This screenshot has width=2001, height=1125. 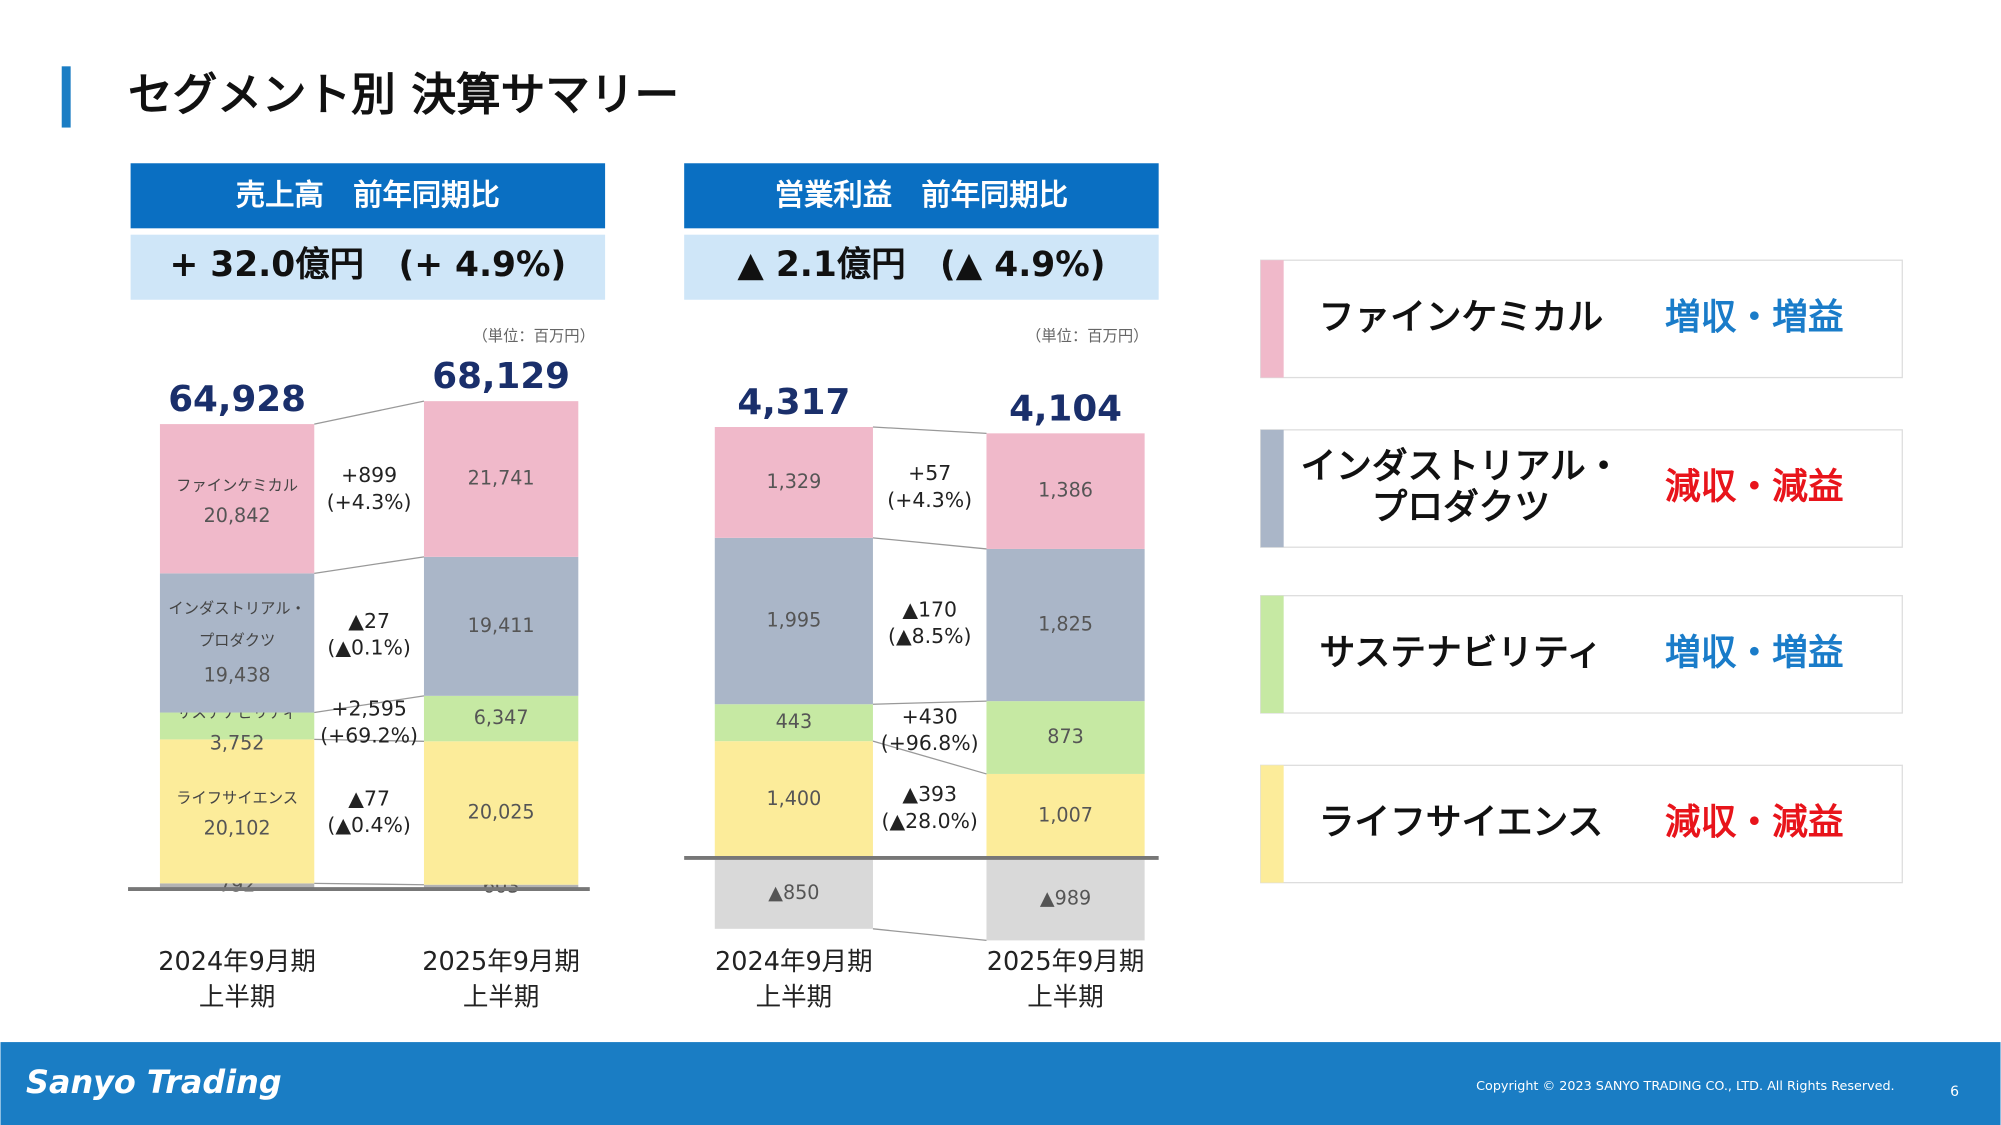 I want to click on segment-name: ファインケミカル, so click(x=237, y=485).